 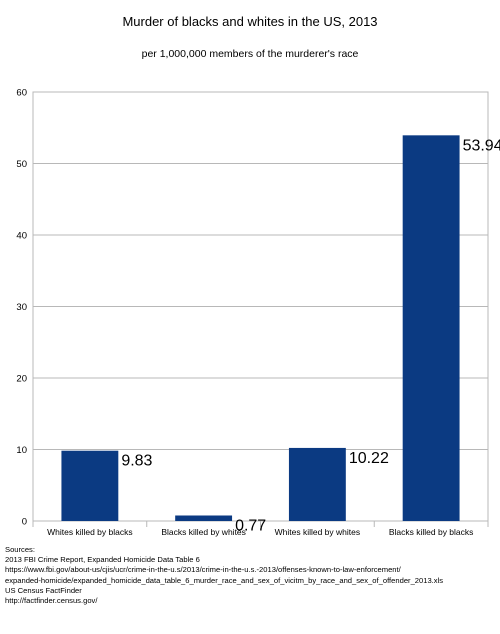 What do you see at coordinates (369, 458) in the screenshot?
I see `data-label: 10.22` at bounding box center [369, 458].